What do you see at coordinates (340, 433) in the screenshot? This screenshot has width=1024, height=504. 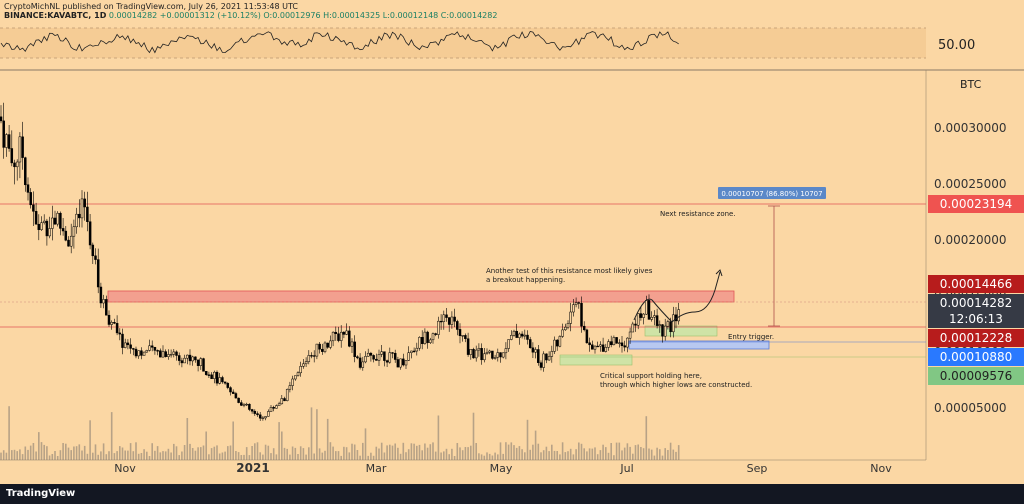 I see `volume-bars` at bounding box center [340, 433].